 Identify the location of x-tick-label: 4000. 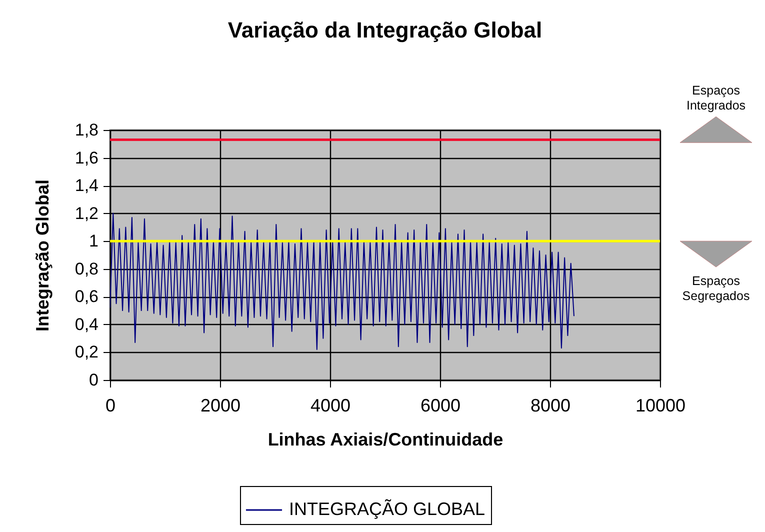
(330, 406).